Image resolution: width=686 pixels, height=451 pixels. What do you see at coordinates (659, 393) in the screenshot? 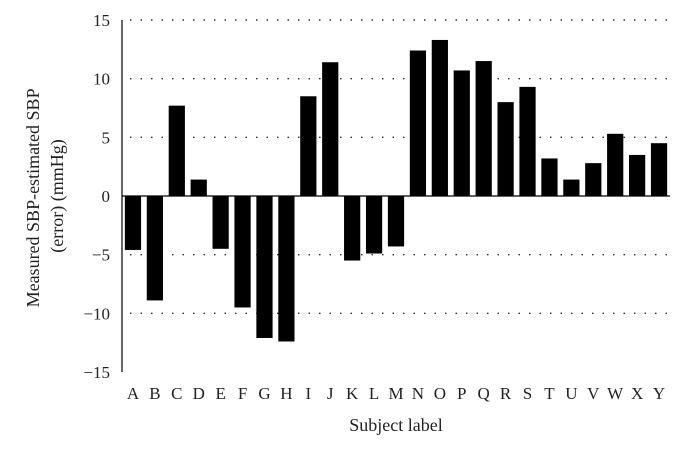
I see `x-tick-label: Y` at bounding box center [659, 393].